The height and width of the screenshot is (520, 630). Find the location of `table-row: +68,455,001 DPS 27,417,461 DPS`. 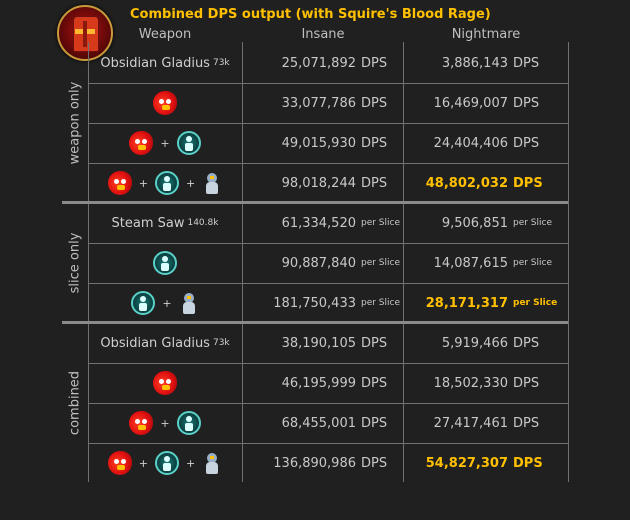

table-row: +68,455,001 DPS 27,417,461 DPS is located at coordinates (328, 423).